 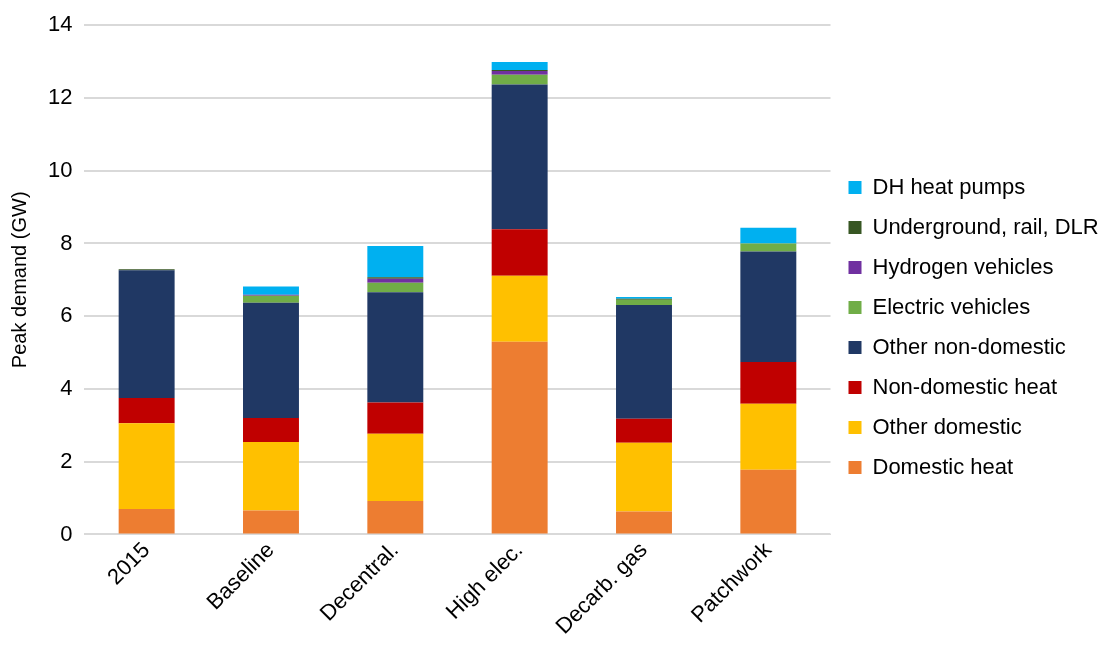 What do you see at coordinates (943, 466) in the screenshot?
I see `legend-label: Domestic heat` at bounding box center [943, 466].